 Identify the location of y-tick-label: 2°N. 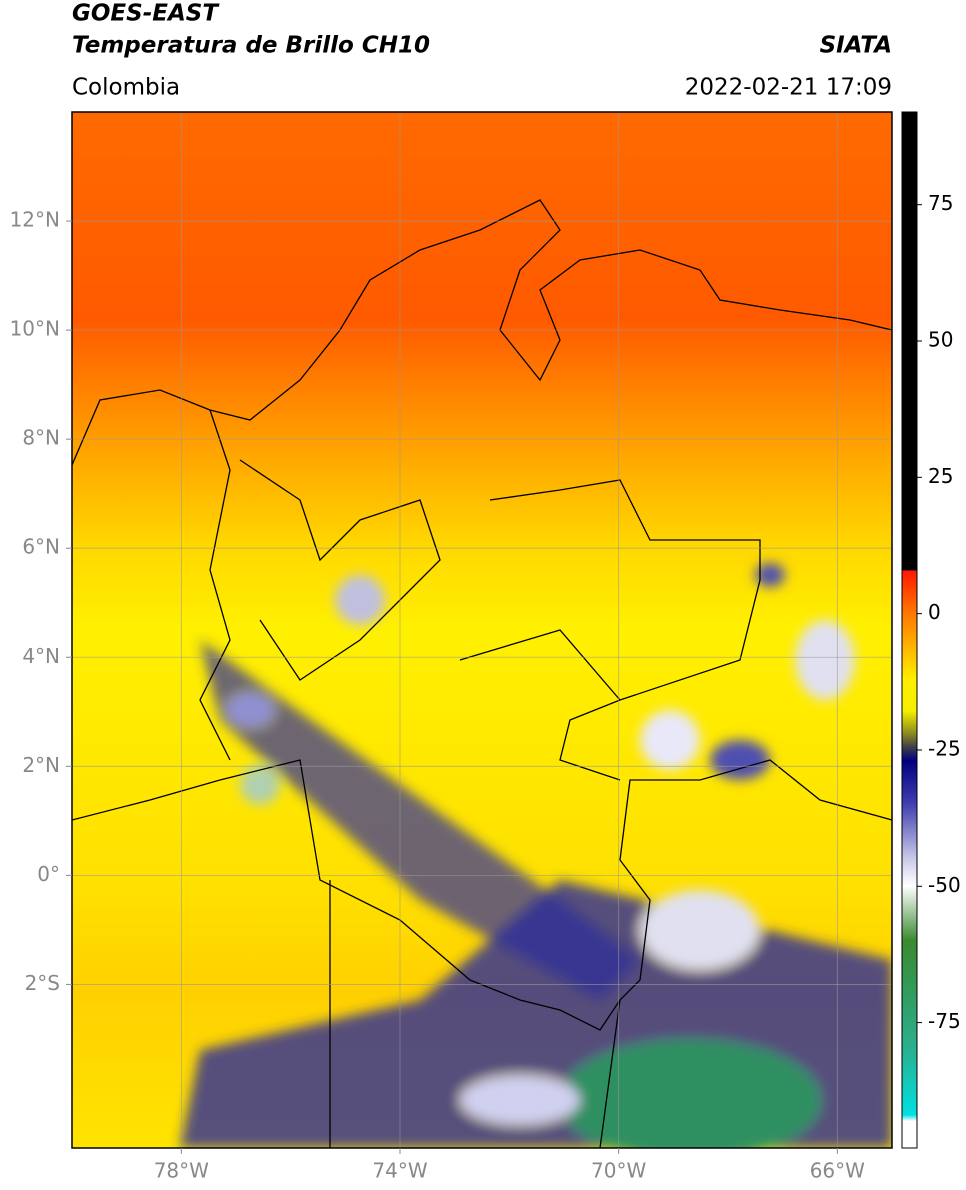
(41, 765).